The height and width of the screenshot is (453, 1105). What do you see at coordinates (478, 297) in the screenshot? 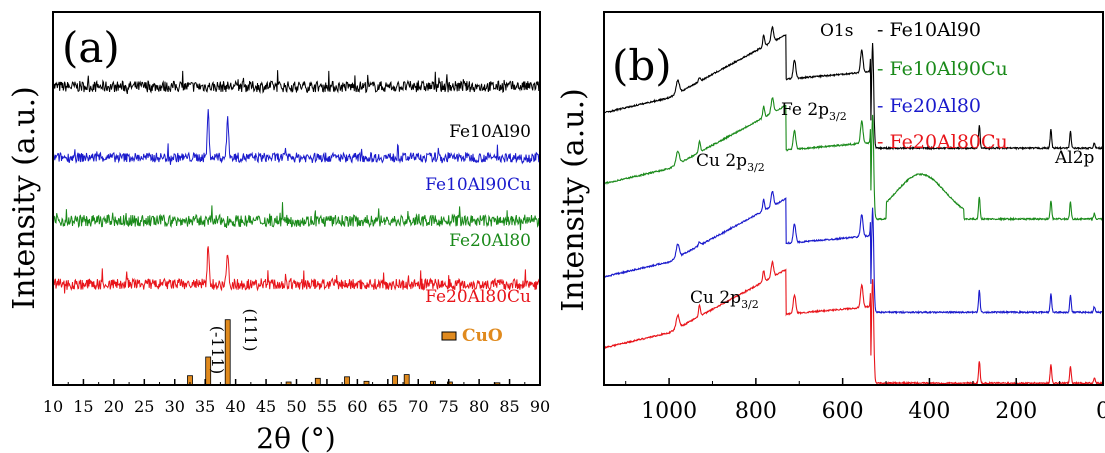
I see `label-fe20al80cu: Fe20Al80Cu` at bounding box center [478, 297].